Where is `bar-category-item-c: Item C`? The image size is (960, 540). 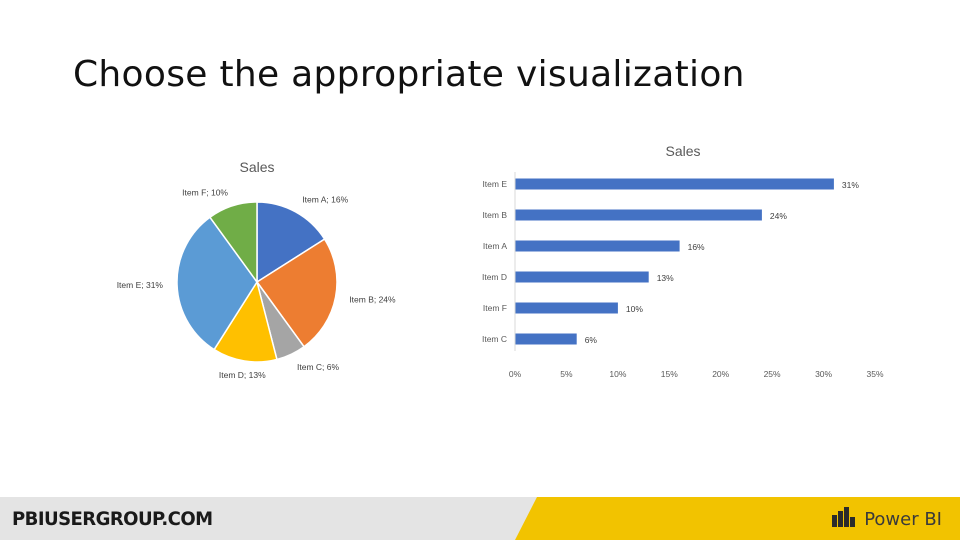 bar-category-item-c: Item C is located at coordinates (494, 339).